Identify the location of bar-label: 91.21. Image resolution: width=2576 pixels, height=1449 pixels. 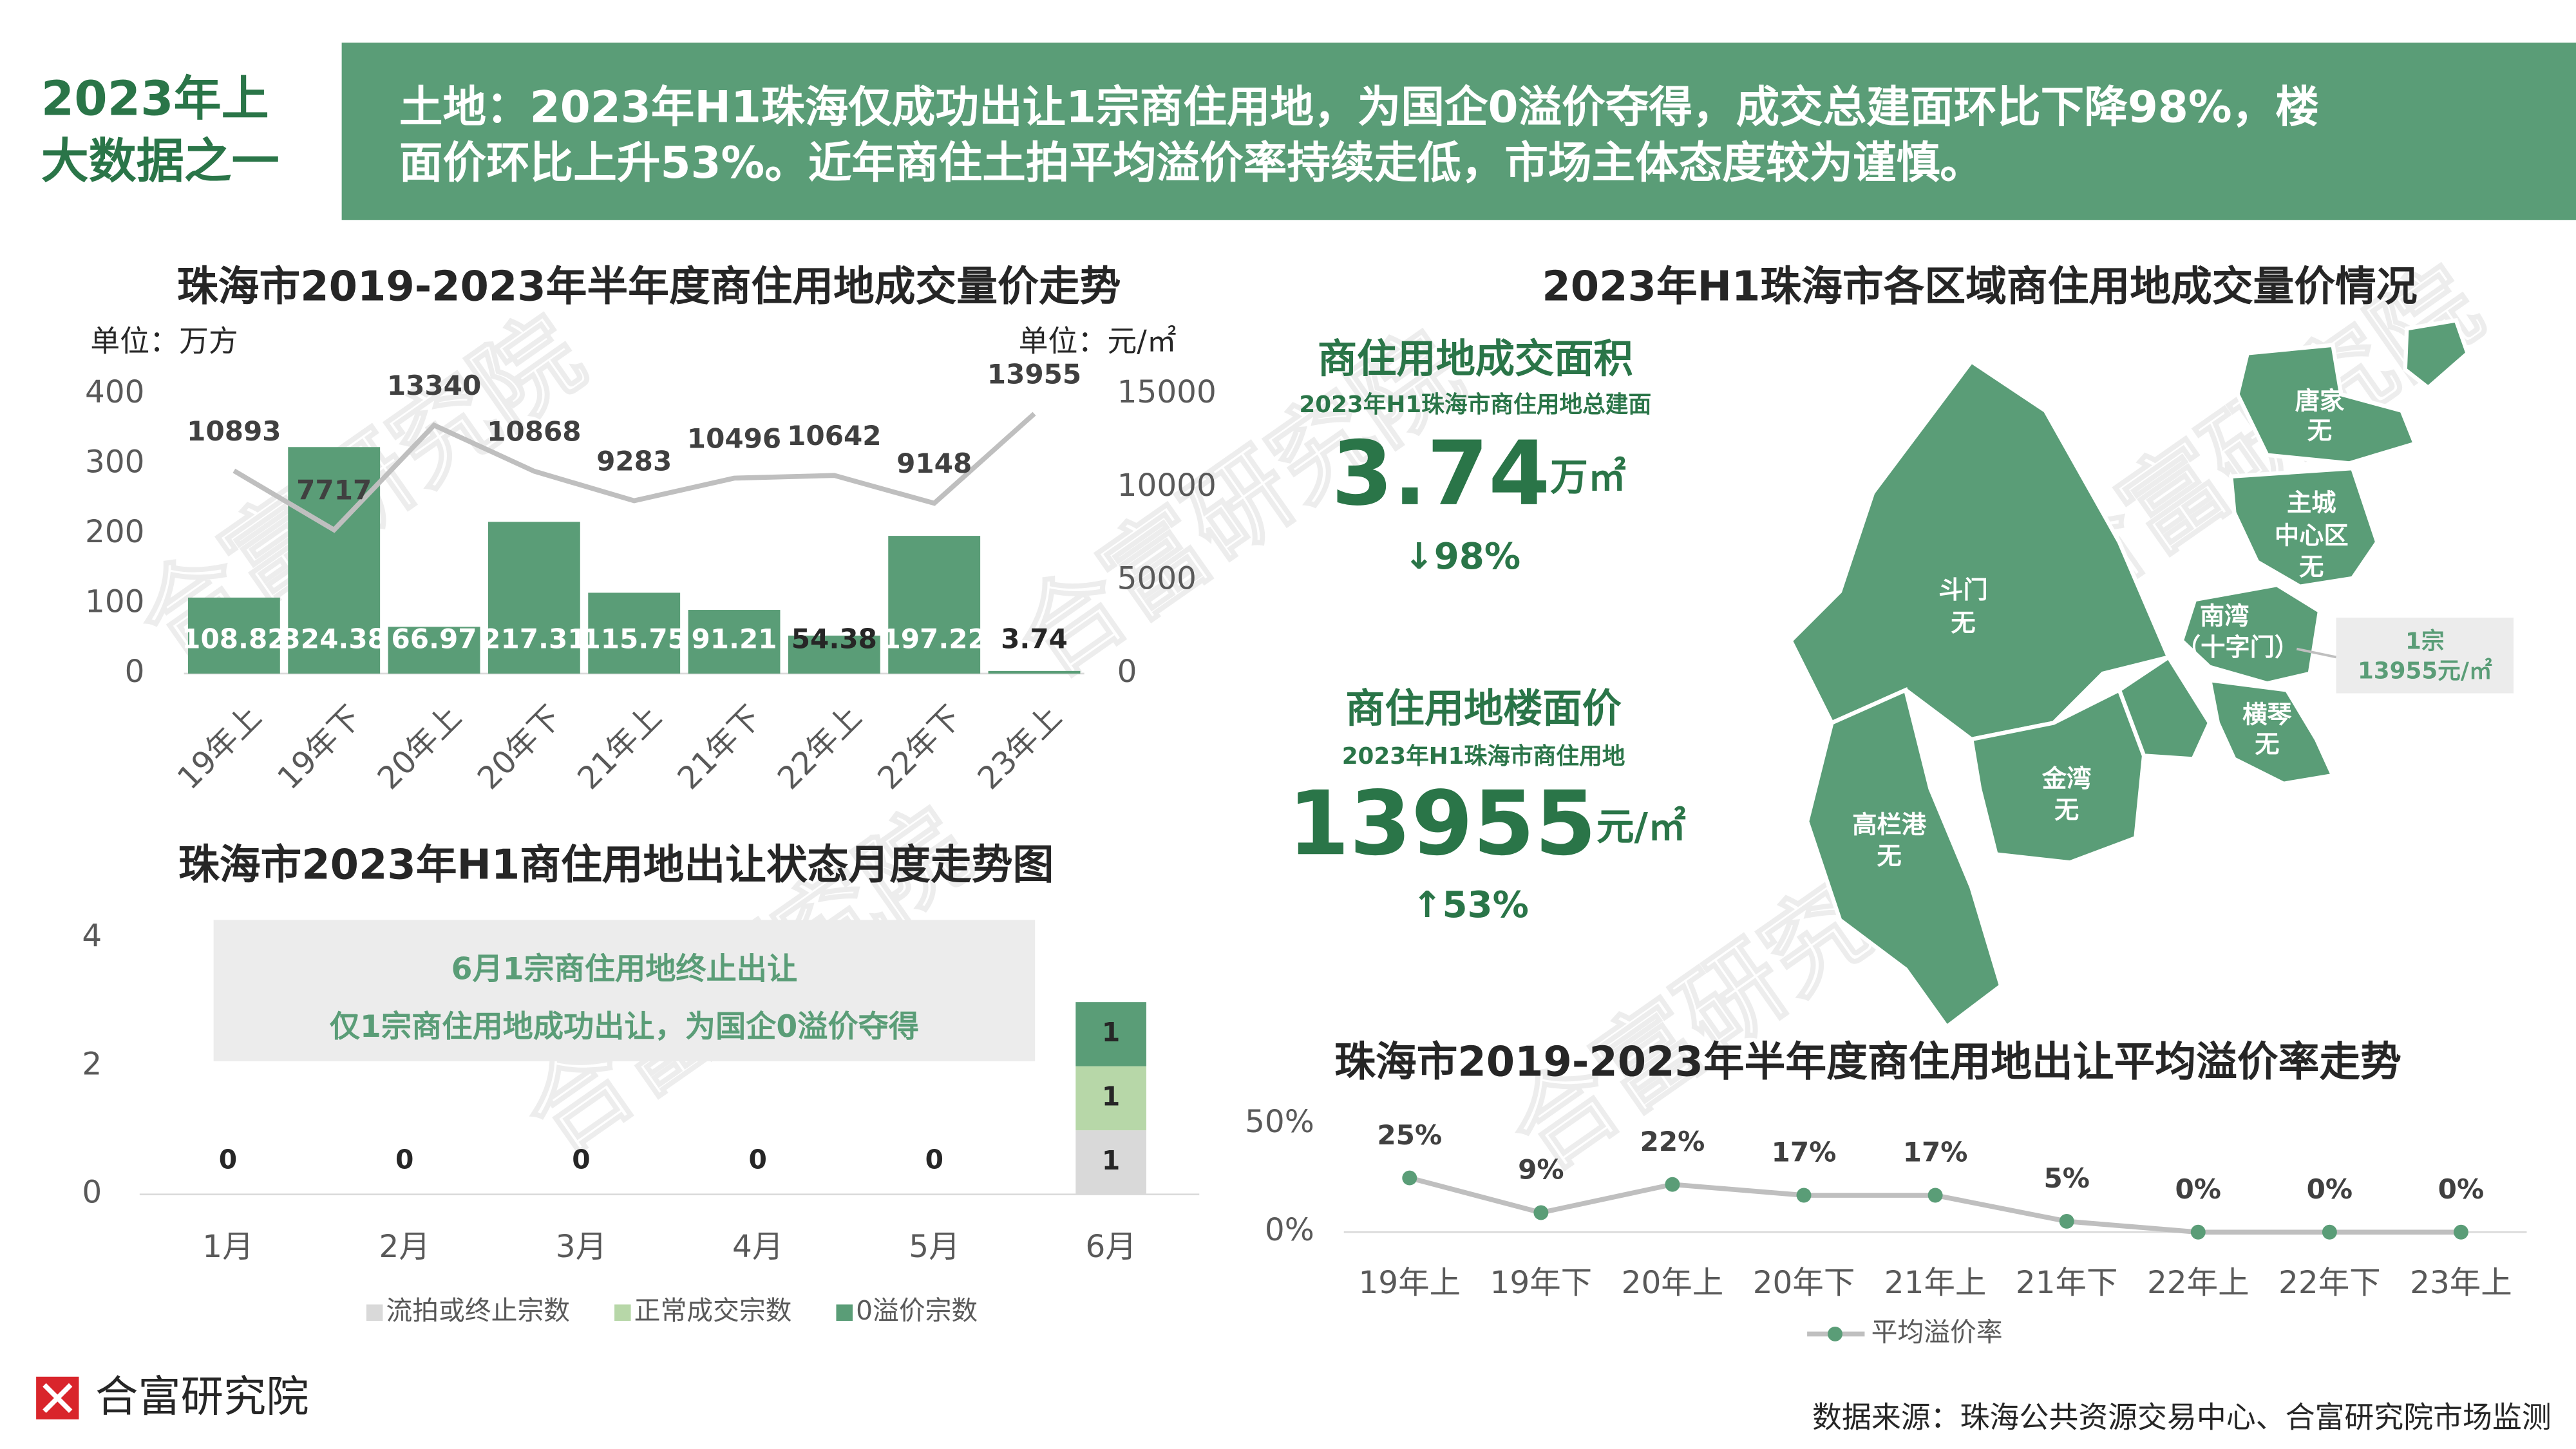
(734, 638).